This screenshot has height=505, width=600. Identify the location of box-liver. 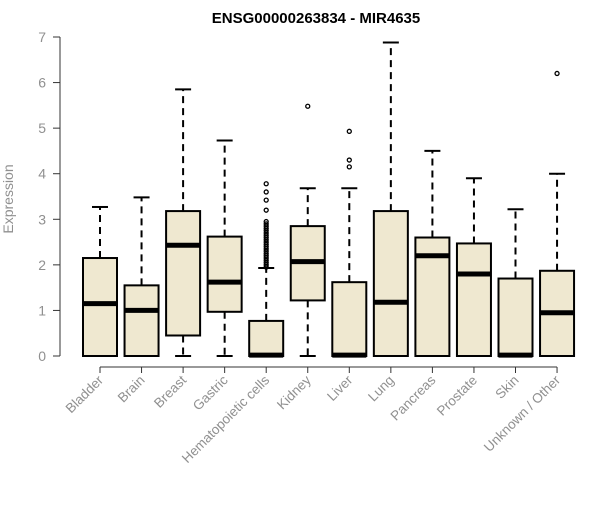
(349, 243).